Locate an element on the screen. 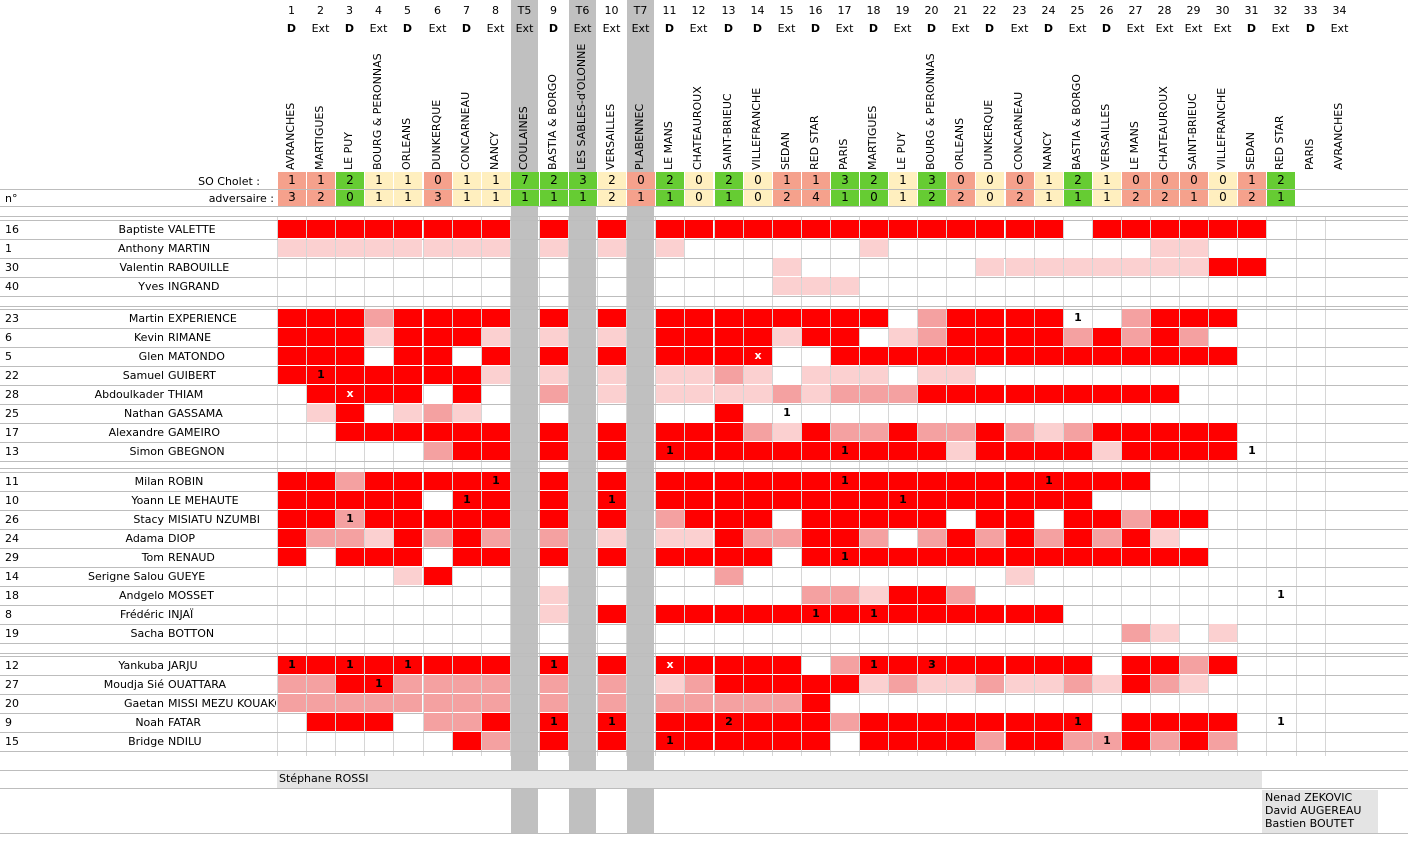 The image size is (1408, 845). player-name: Alexandre GAMEIRO is located at coordinates (156, 433).